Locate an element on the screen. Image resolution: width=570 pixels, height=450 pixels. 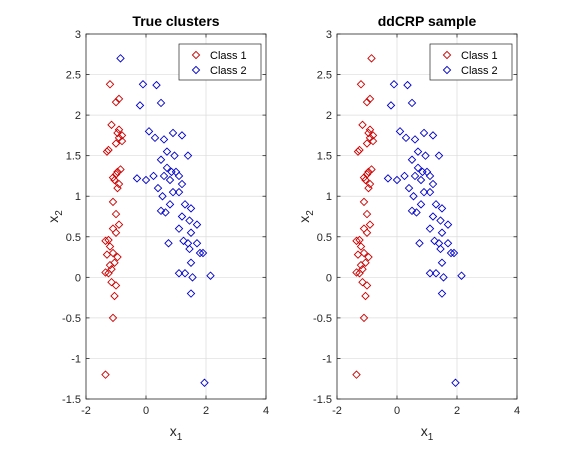
legend-label-class-1: Class 1 is located at coordinates (479, 56).